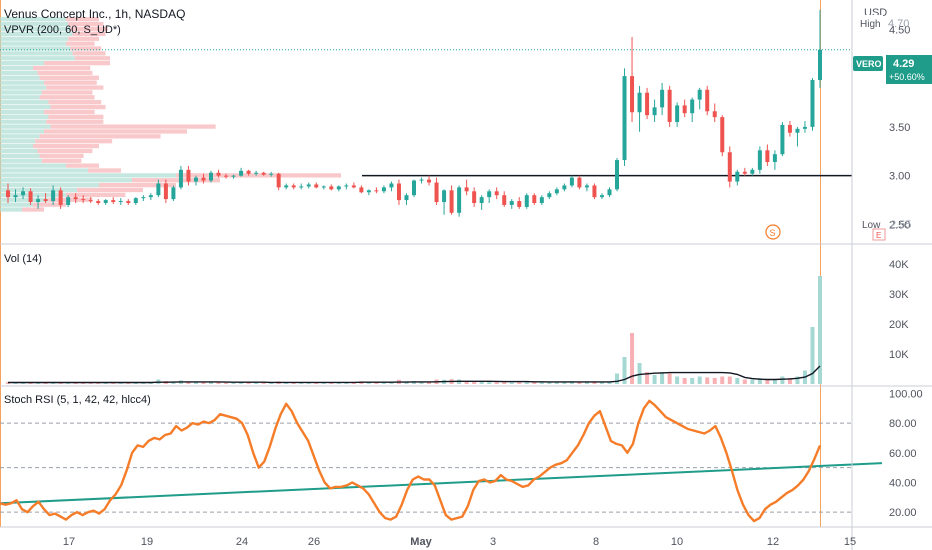  What do you see at coordinates (899, 310) in the screenshot?
I see `volume-axis: 40K 30K 20K 10K` at bounding box center [899, 310].